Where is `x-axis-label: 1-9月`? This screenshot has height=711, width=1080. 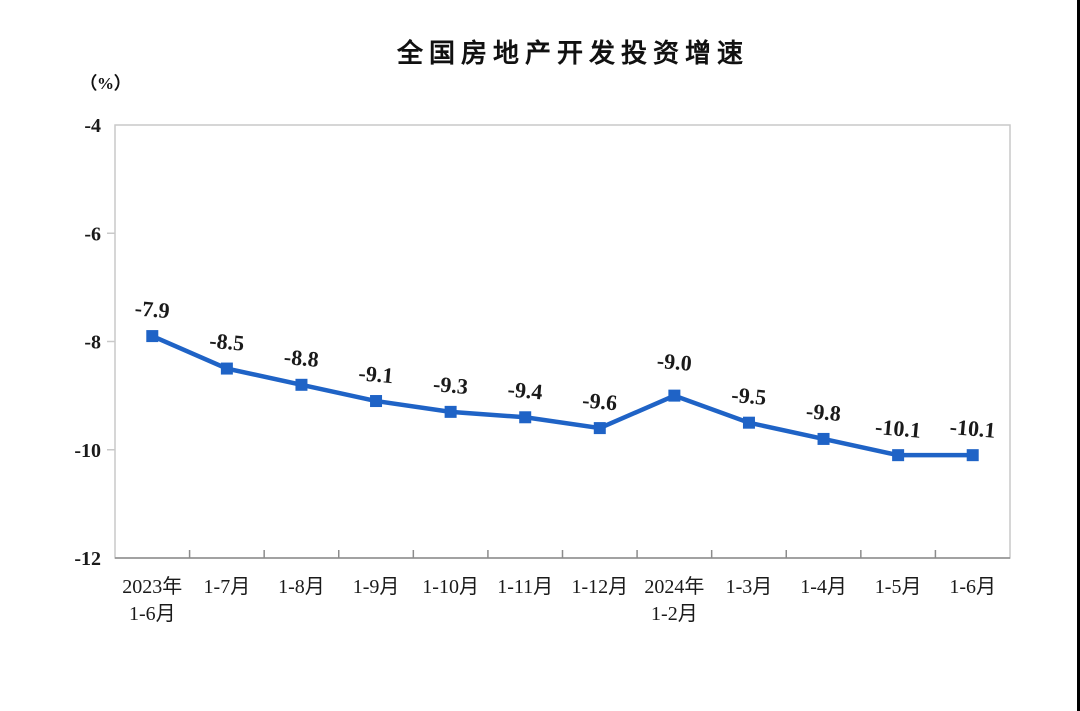
x-axis-label: 1-9月 is located at coordinates (376, 587).